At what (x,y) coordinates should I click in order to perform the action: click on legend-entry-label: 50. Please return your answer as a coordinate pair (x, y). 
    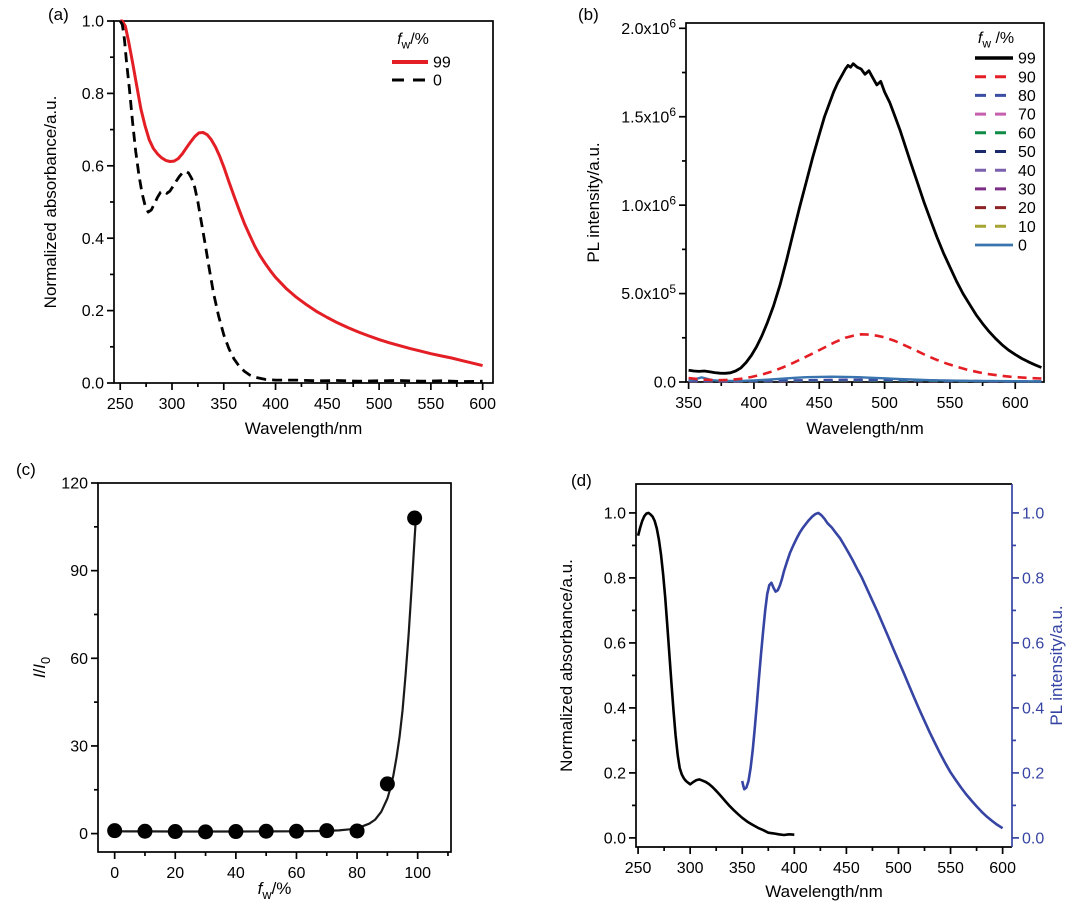
    Looking at the image, I should click on (1027, 152).